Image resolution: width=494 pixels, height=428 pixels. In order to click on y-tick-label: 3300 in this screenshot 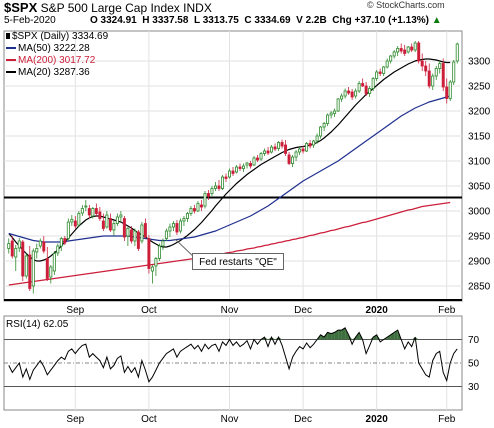, I will do `click(479, 62)`.